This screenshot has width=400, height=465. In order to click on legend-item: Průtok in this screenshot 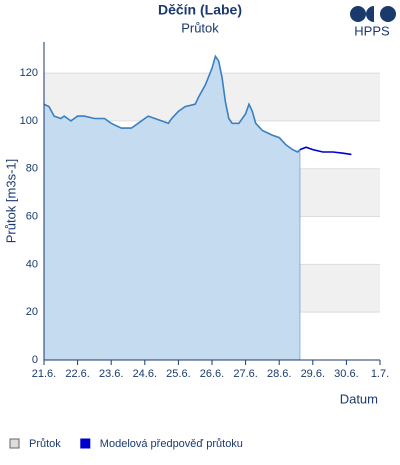, I will do `click(35, 444)`.